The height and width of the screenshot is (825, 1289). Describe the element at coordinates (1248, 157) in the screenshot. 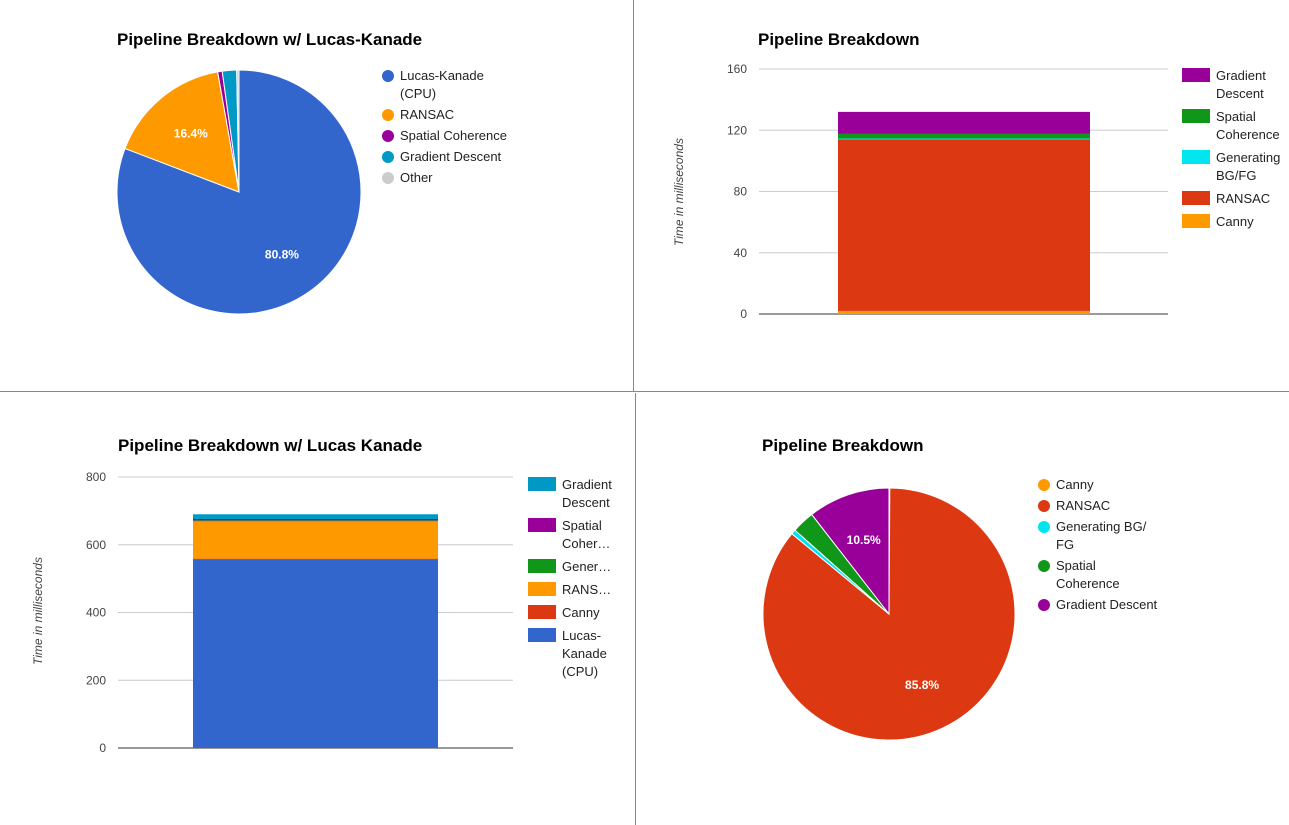

I see `legend-label: Generating` at that location.